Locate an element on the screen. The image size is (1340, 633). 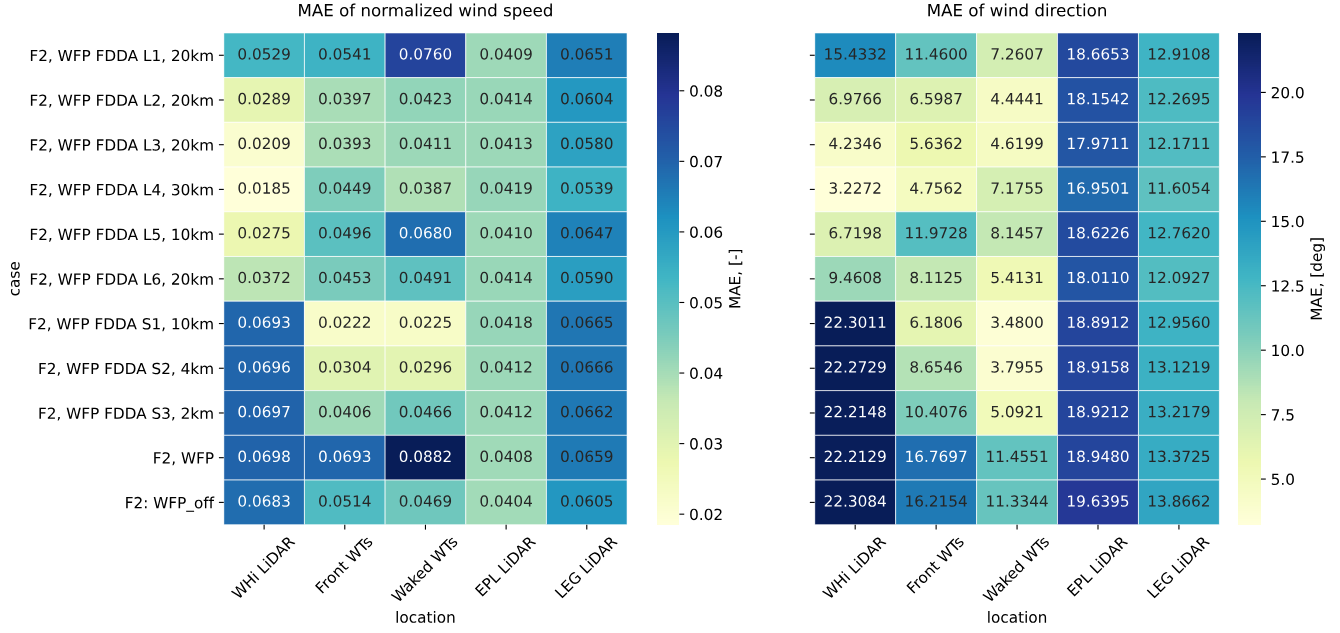
data-label: 0.0393 is located at coordinates (345, 143).